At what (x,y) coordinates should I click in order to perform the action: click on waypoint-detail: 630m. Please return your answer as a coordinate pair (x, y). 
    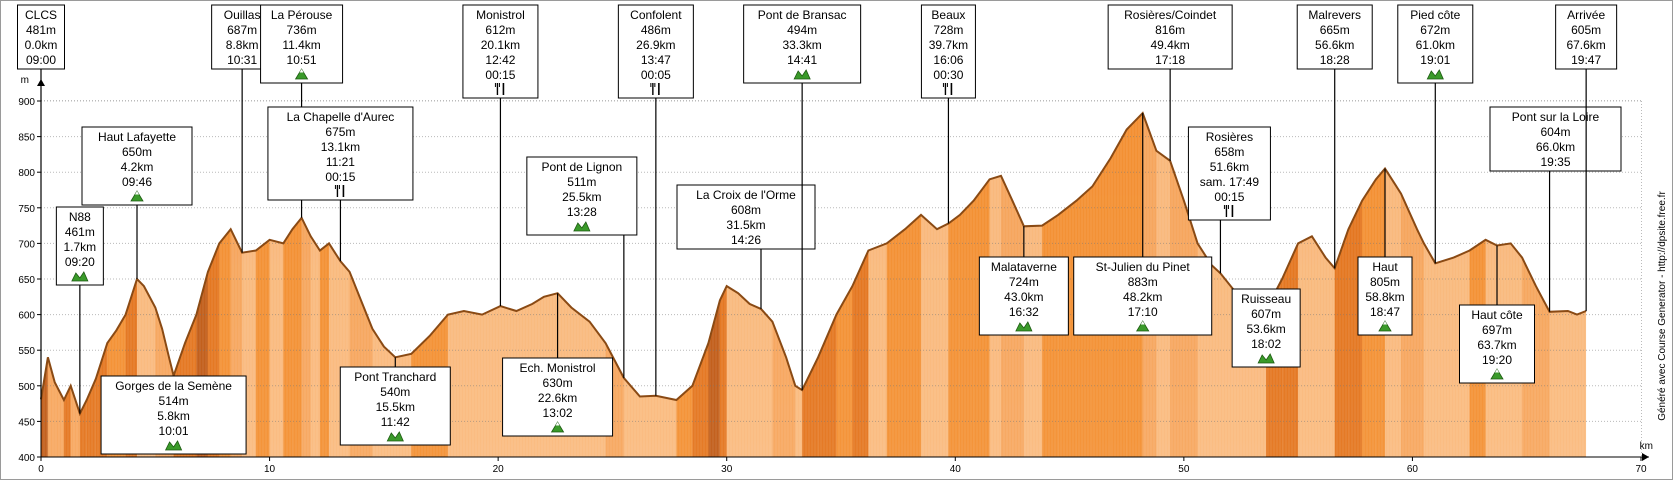
    Looking at the image, I should click on (558, 383).